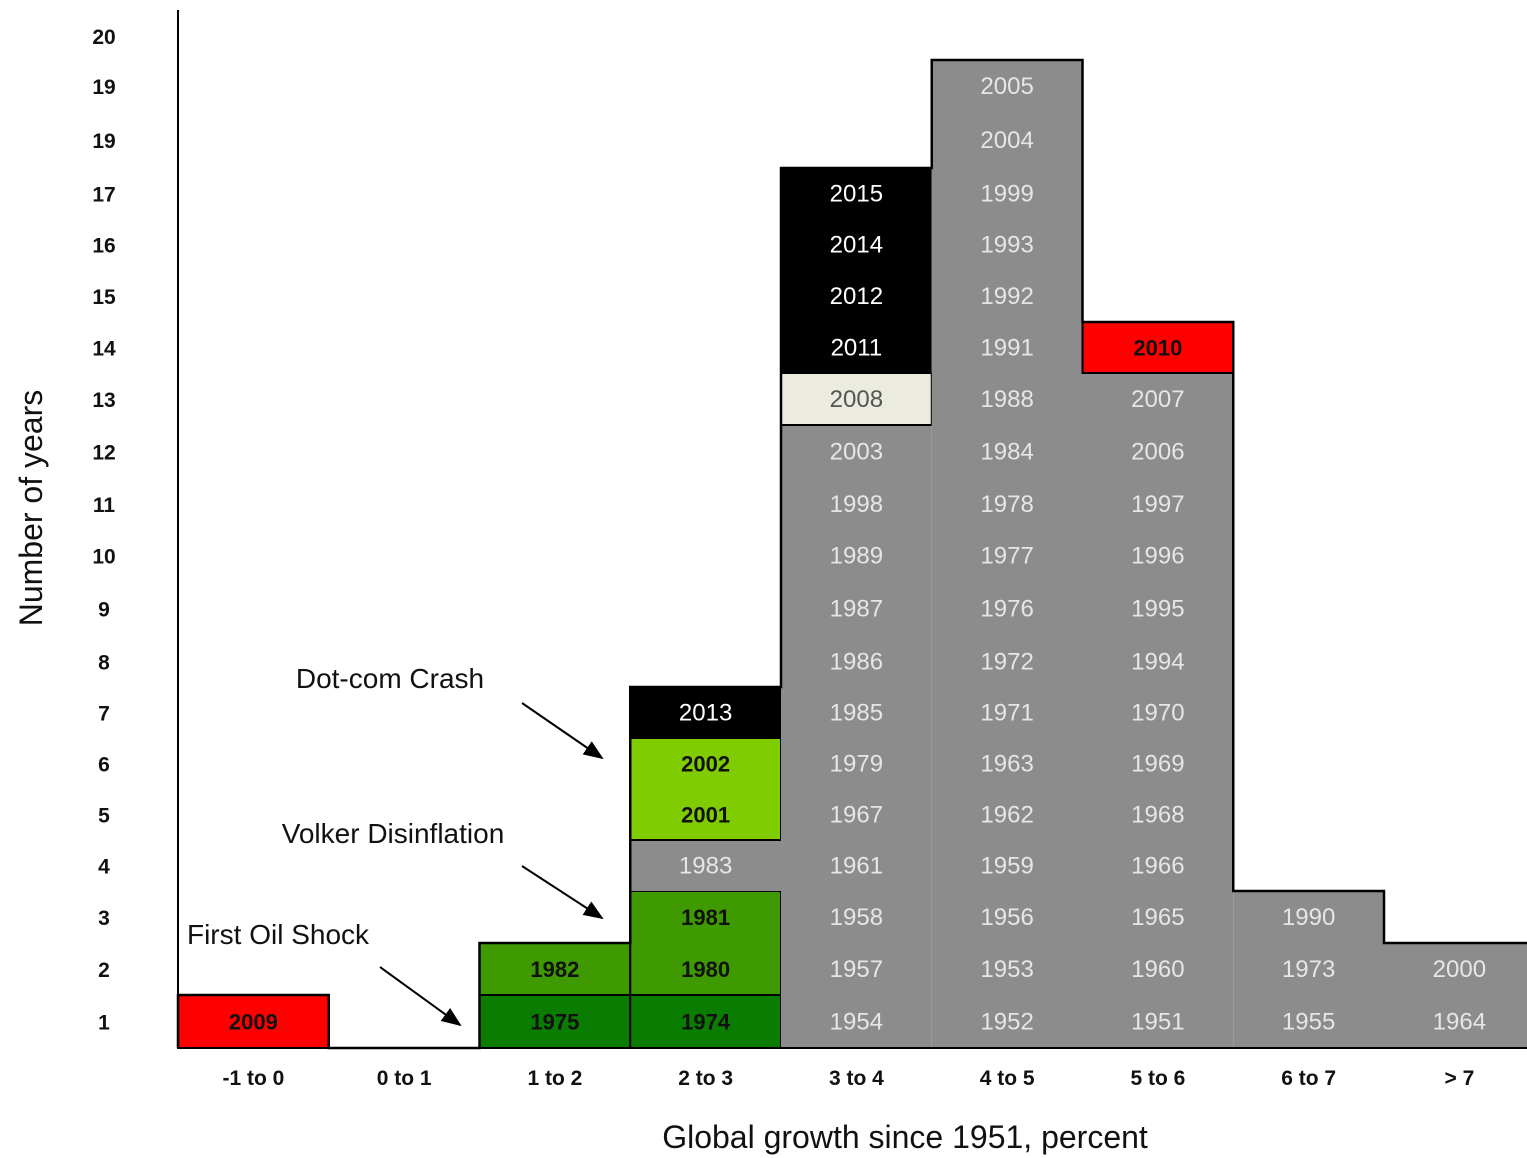 Image resolution: width=1527 pixels, height=1158 pixels. Describe the element at coordinates (856, 452) in the screenshot. I see `year-label: 2003` at that location.